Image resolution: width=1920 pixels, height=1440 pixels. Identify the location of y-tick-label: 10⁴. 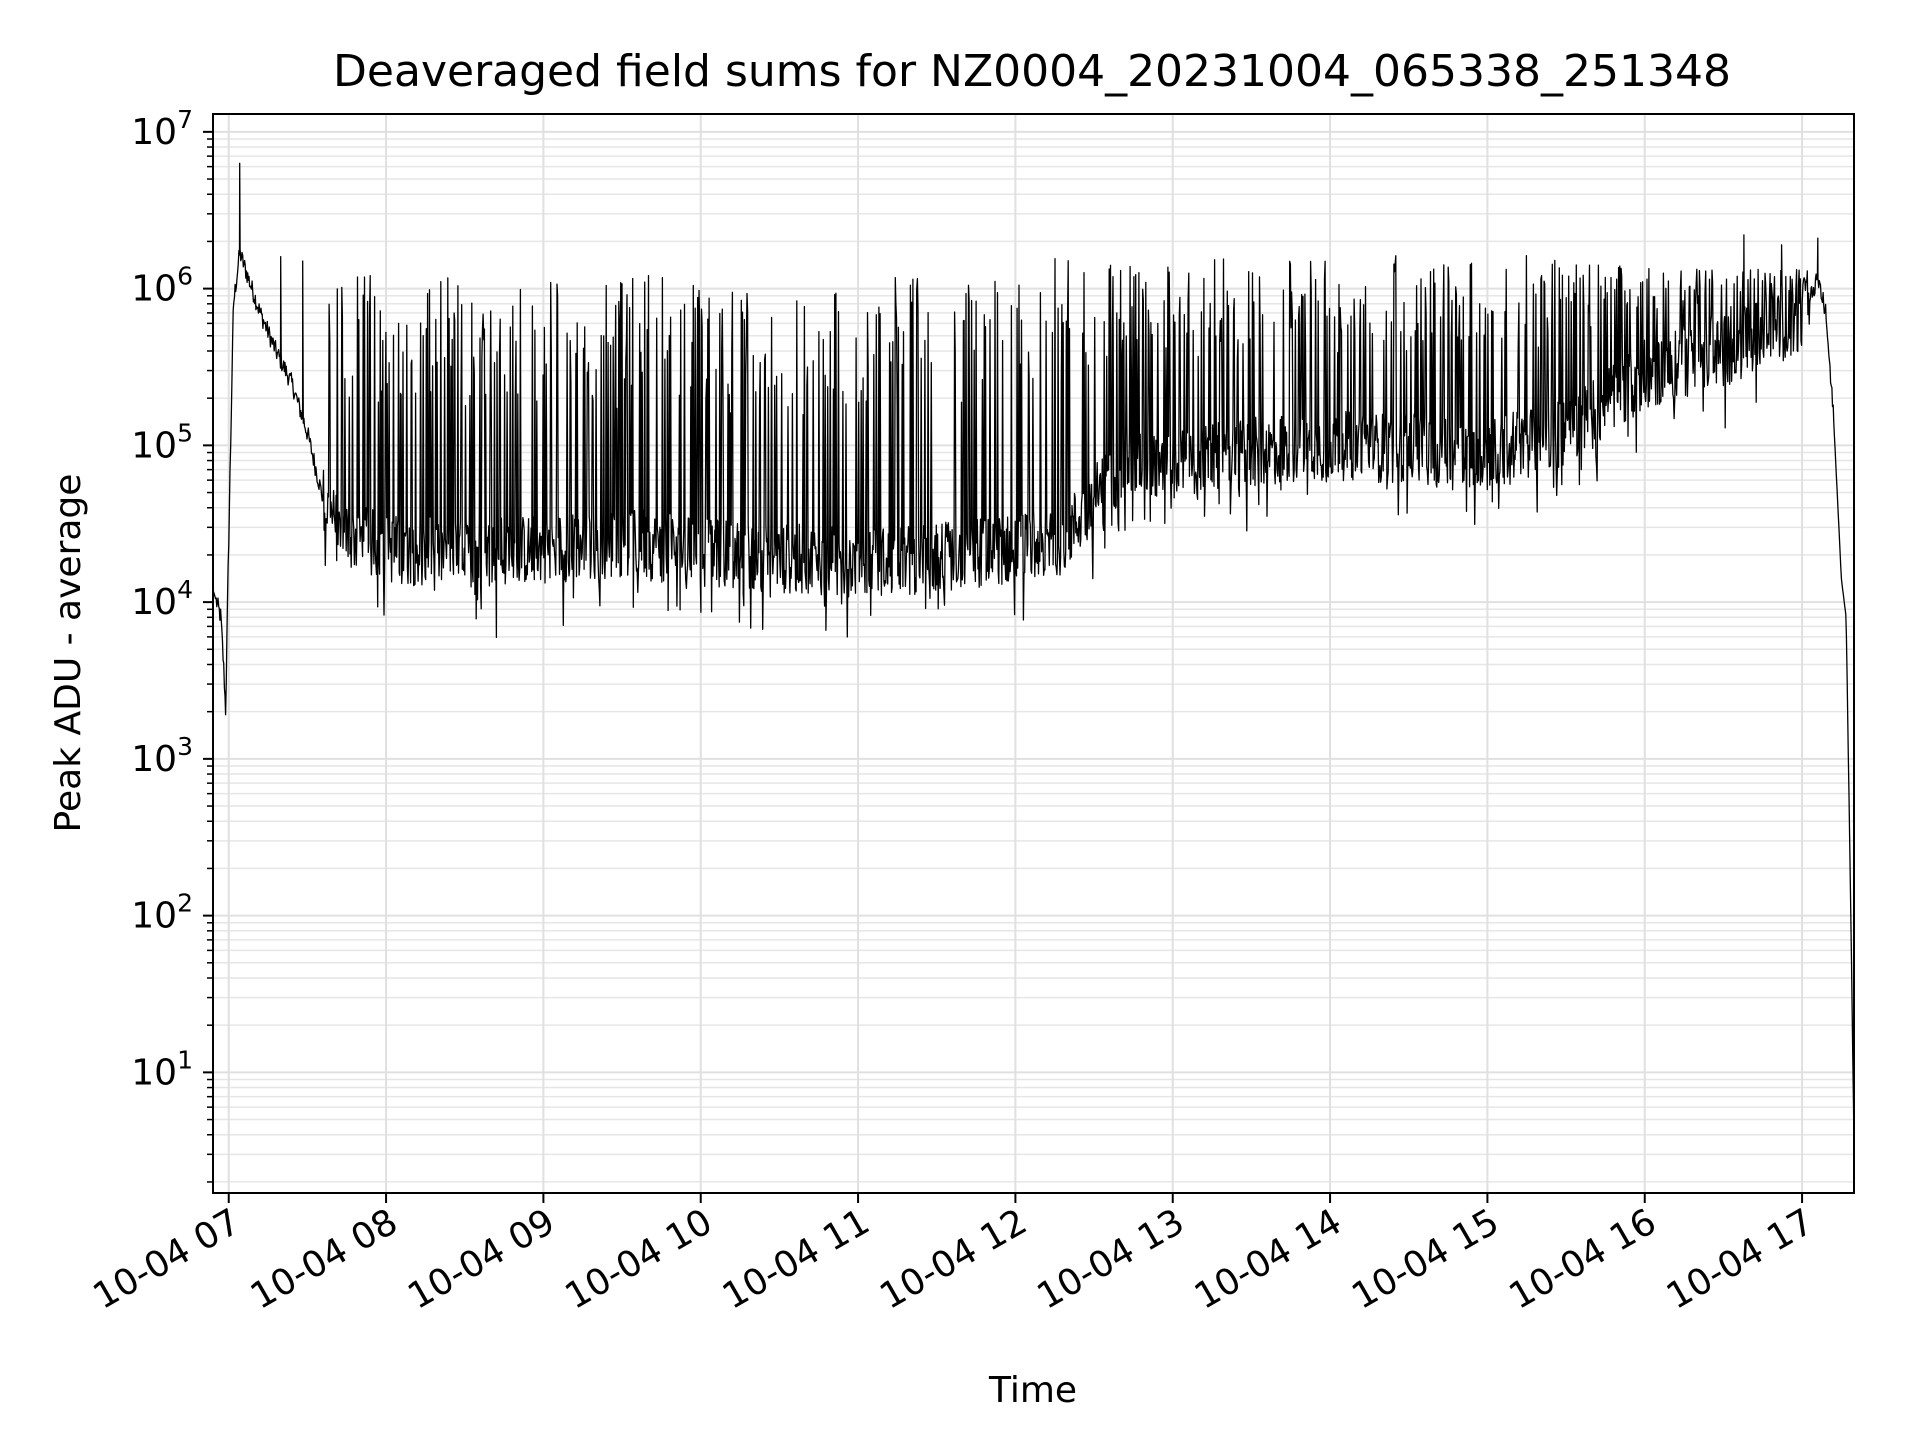
(162, 599).